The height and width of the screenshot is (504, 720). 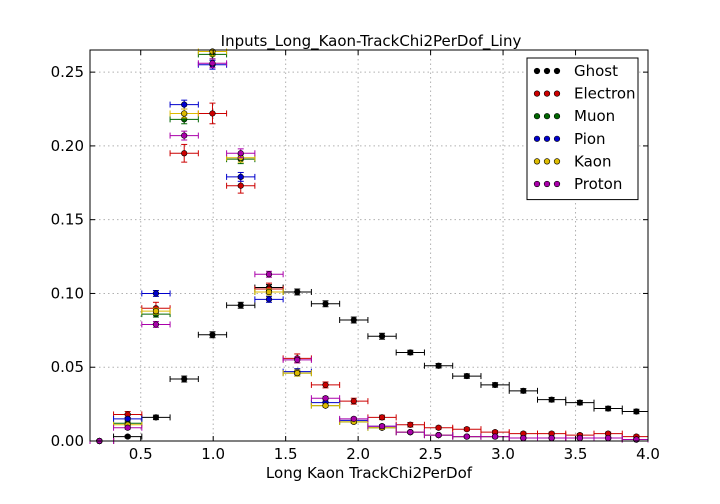 I want to click on legend-label: Electron, so click(x=605, y=94).